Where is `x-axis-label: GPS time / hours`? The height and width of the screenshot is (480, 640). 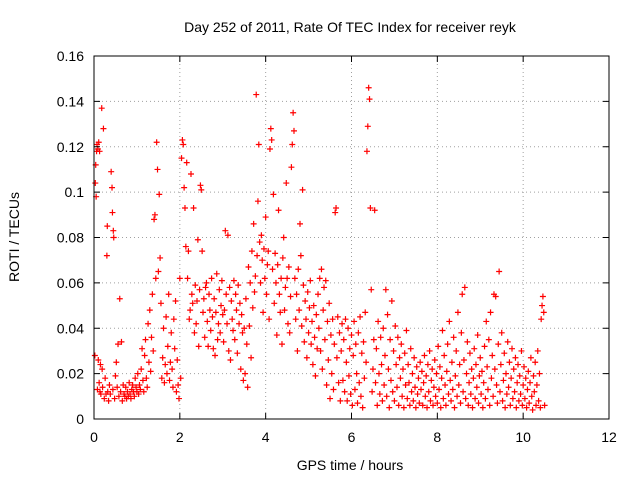
x-axis-label: GPS time / hours is located at coordinates (350, 465).